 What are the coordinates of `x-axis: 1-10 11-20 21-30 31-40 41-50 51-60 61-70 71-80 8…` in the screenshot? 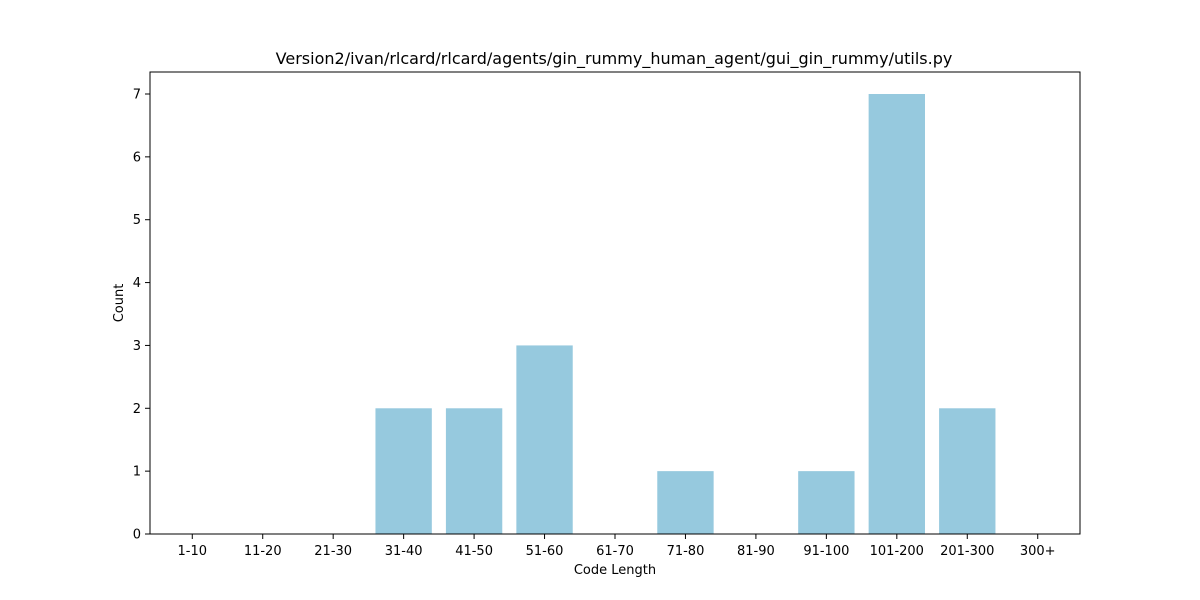 It's located at (617, 546).